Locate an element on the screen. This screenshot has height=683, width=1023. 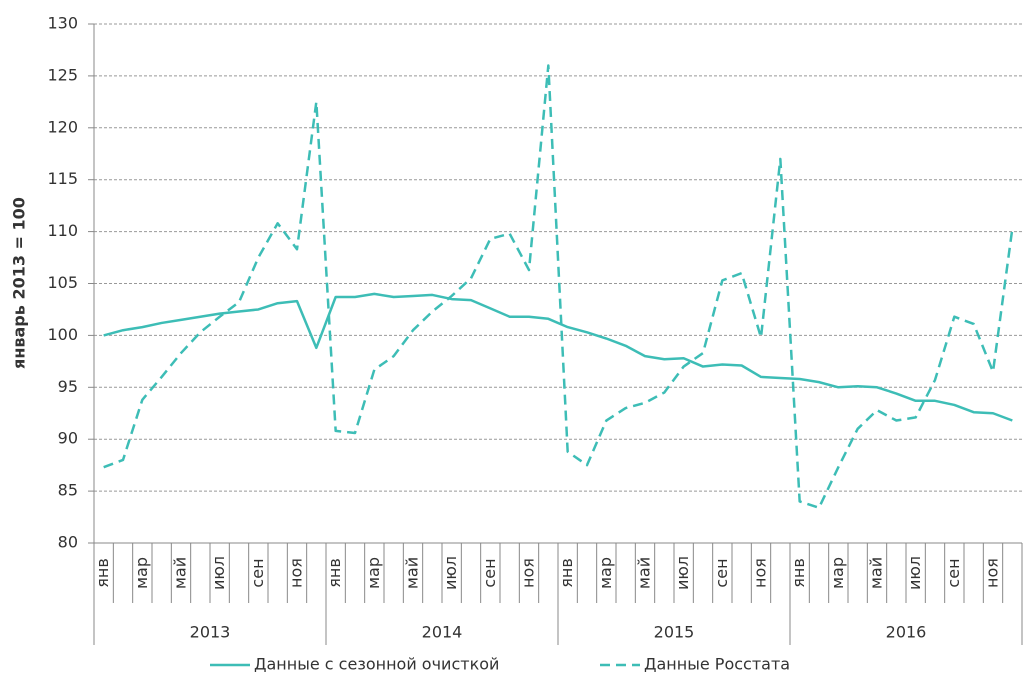
y-tick-label: 100 is located at coordinates (62, 334).